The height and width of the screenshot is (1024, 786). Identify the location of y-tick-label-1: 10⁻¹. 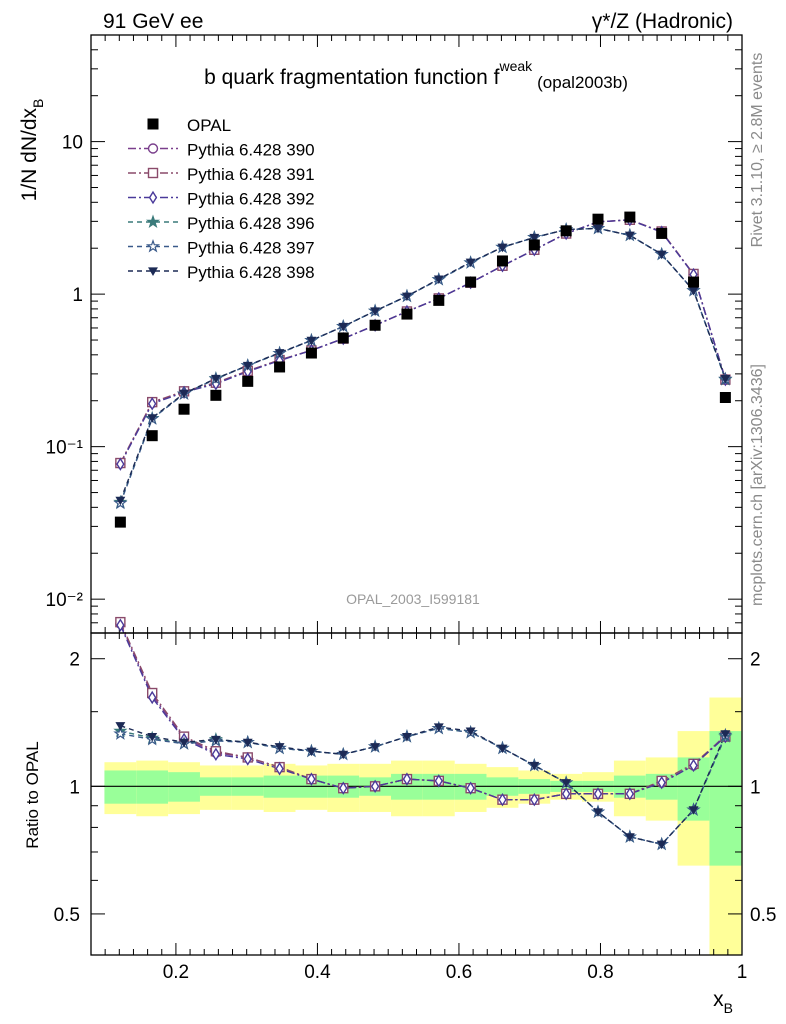
(65, 448).